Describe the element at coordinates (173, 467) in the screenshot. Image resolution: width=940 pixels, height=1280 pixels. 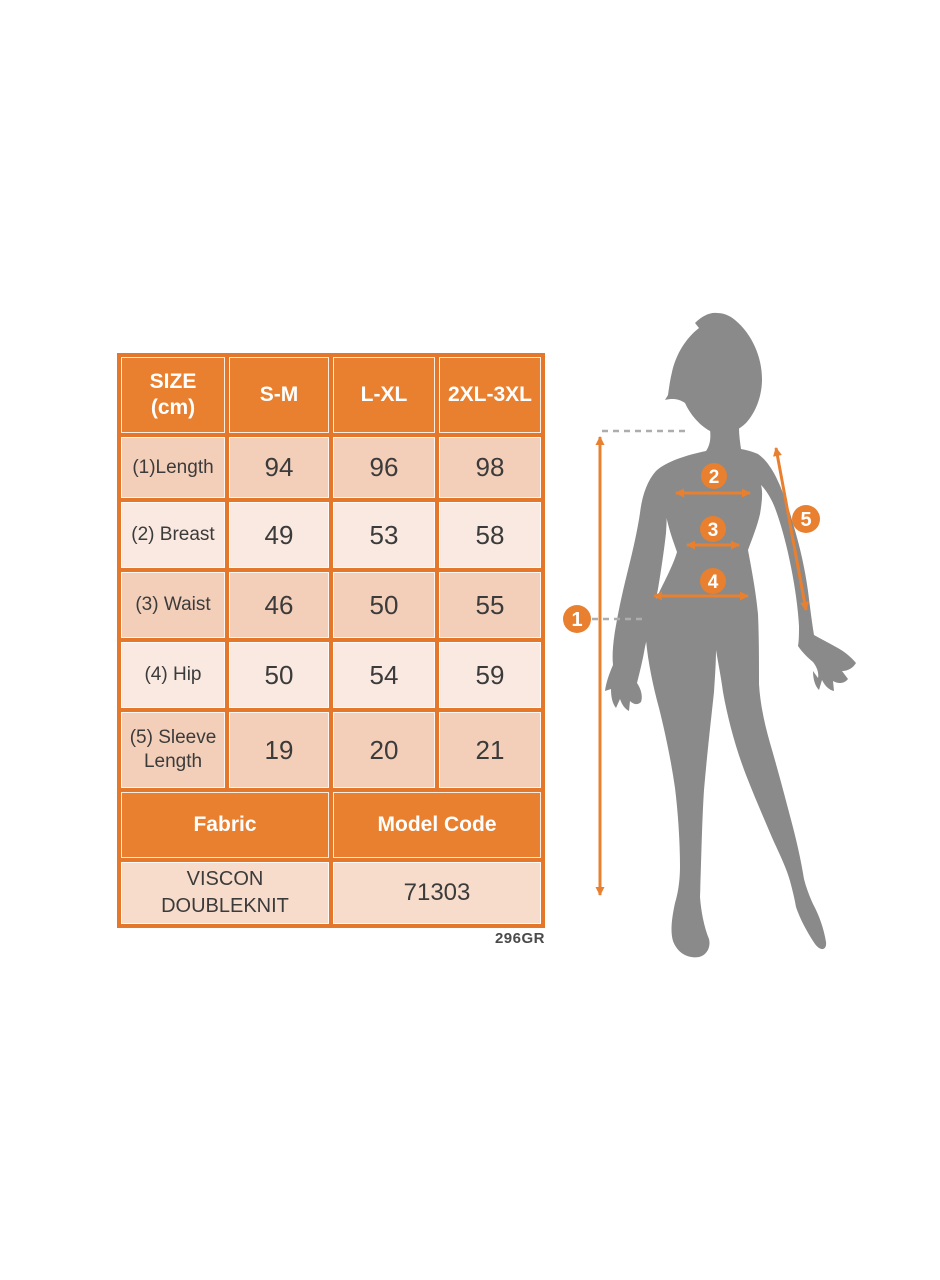
I see `row-label-length: (1)Length` at that location.